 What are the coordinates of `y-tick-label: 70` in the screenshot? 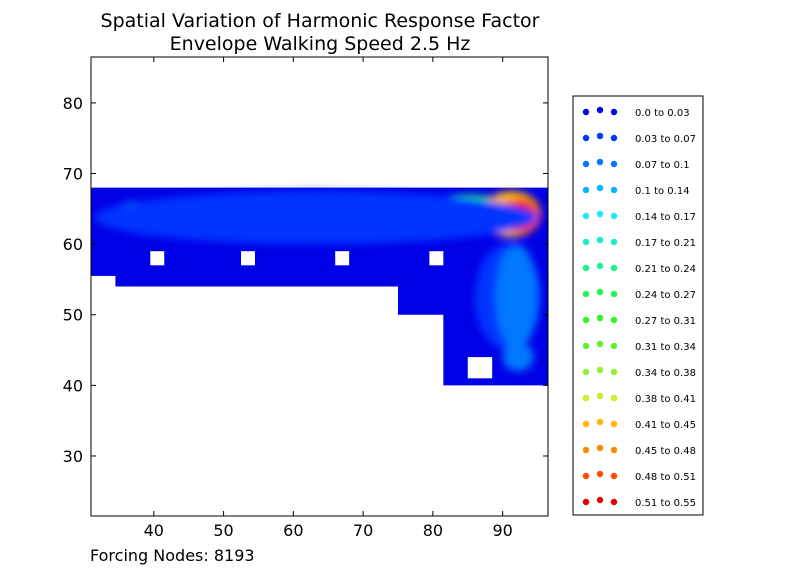 It's located at (73, 174).